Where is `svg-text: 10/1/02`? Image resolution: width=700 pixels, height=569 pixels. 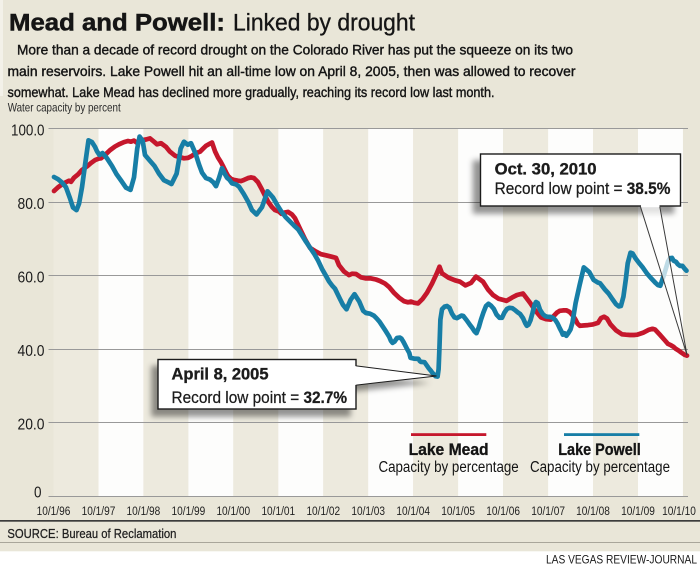 svg-text: 10/1/02 is located at coordinates (323, 511).